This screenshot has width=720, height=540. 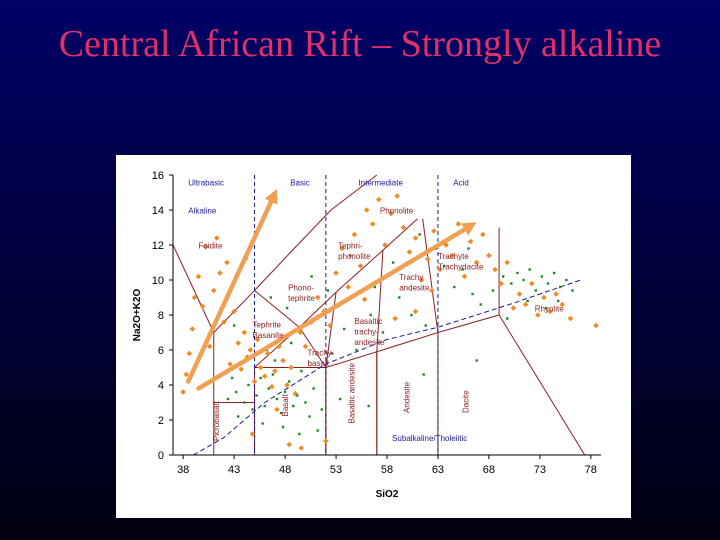 What do you see at coordinates (319, 363) in the screenshot?
I see `field-label: basalt` at bounding box center [319, 363].